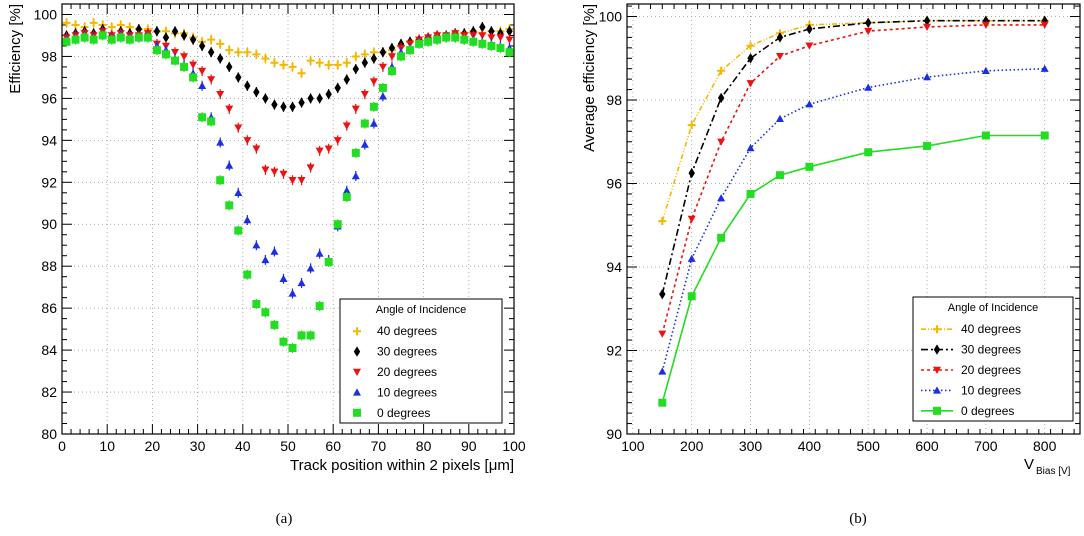  What do you see at coordinates (614, 184) in the screenshot?
I see `y-tick-label: 96` at bounding box center [614, 184].